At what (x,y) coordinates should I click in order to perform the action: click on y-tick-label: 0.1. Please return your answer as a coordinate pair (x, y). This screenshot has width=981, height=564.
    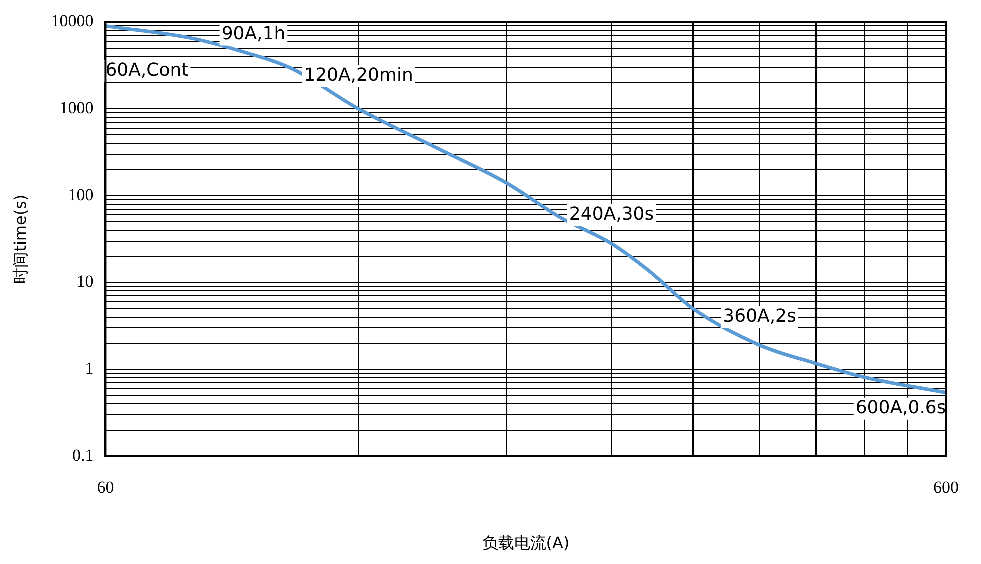
    Looking at the image, I should click on (83, 455).